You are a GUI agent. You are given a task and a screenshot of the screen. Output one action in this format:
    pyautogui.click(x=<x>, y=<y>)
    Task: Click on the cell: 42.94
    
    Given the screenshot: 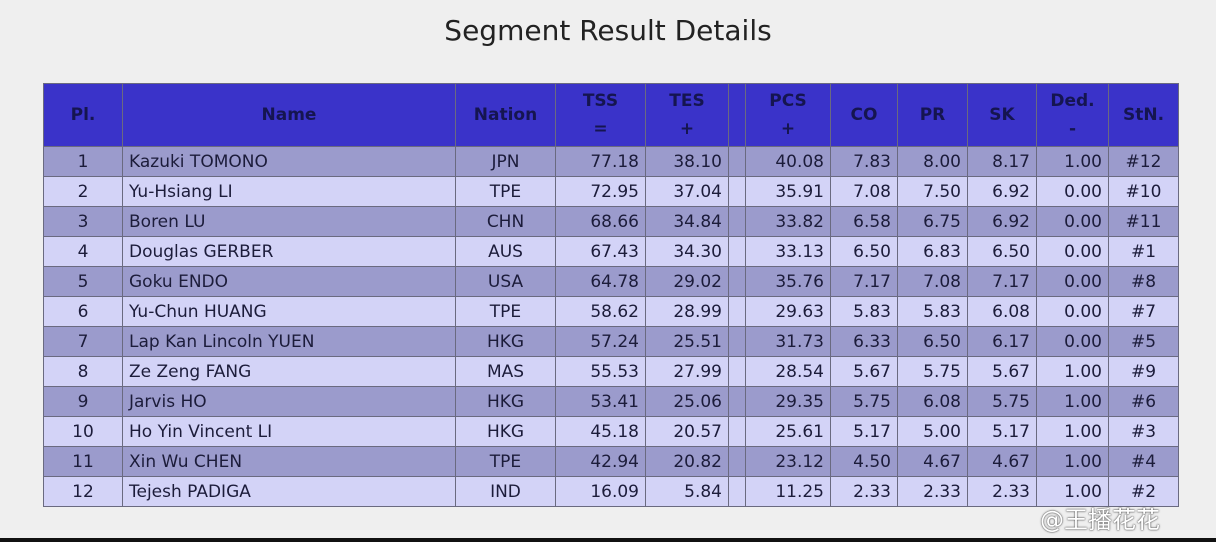 What is the action you would take?
    pyautogui.click(x=600, y=461)
    